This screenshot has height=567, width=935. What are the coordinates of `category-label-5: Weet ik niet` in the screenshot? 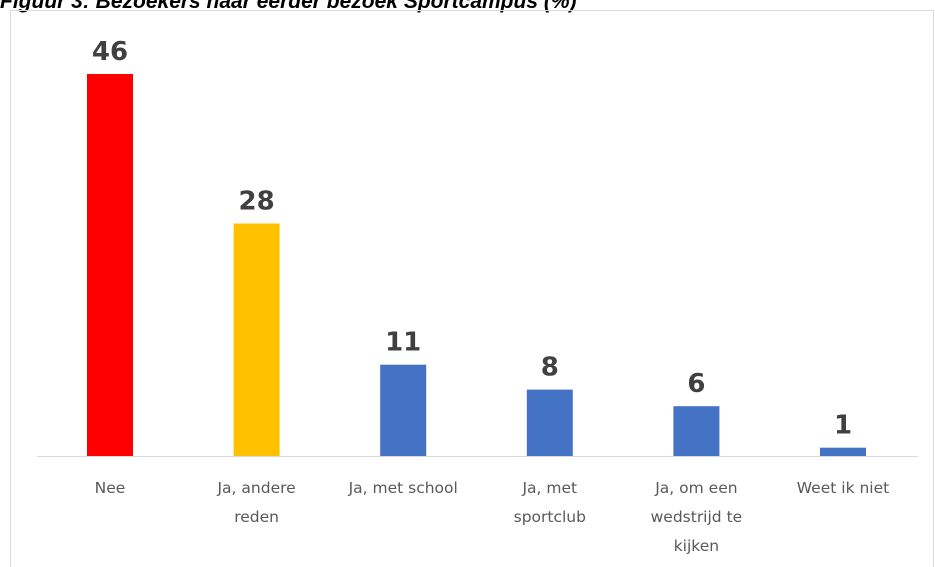 It's located at (843, 488).